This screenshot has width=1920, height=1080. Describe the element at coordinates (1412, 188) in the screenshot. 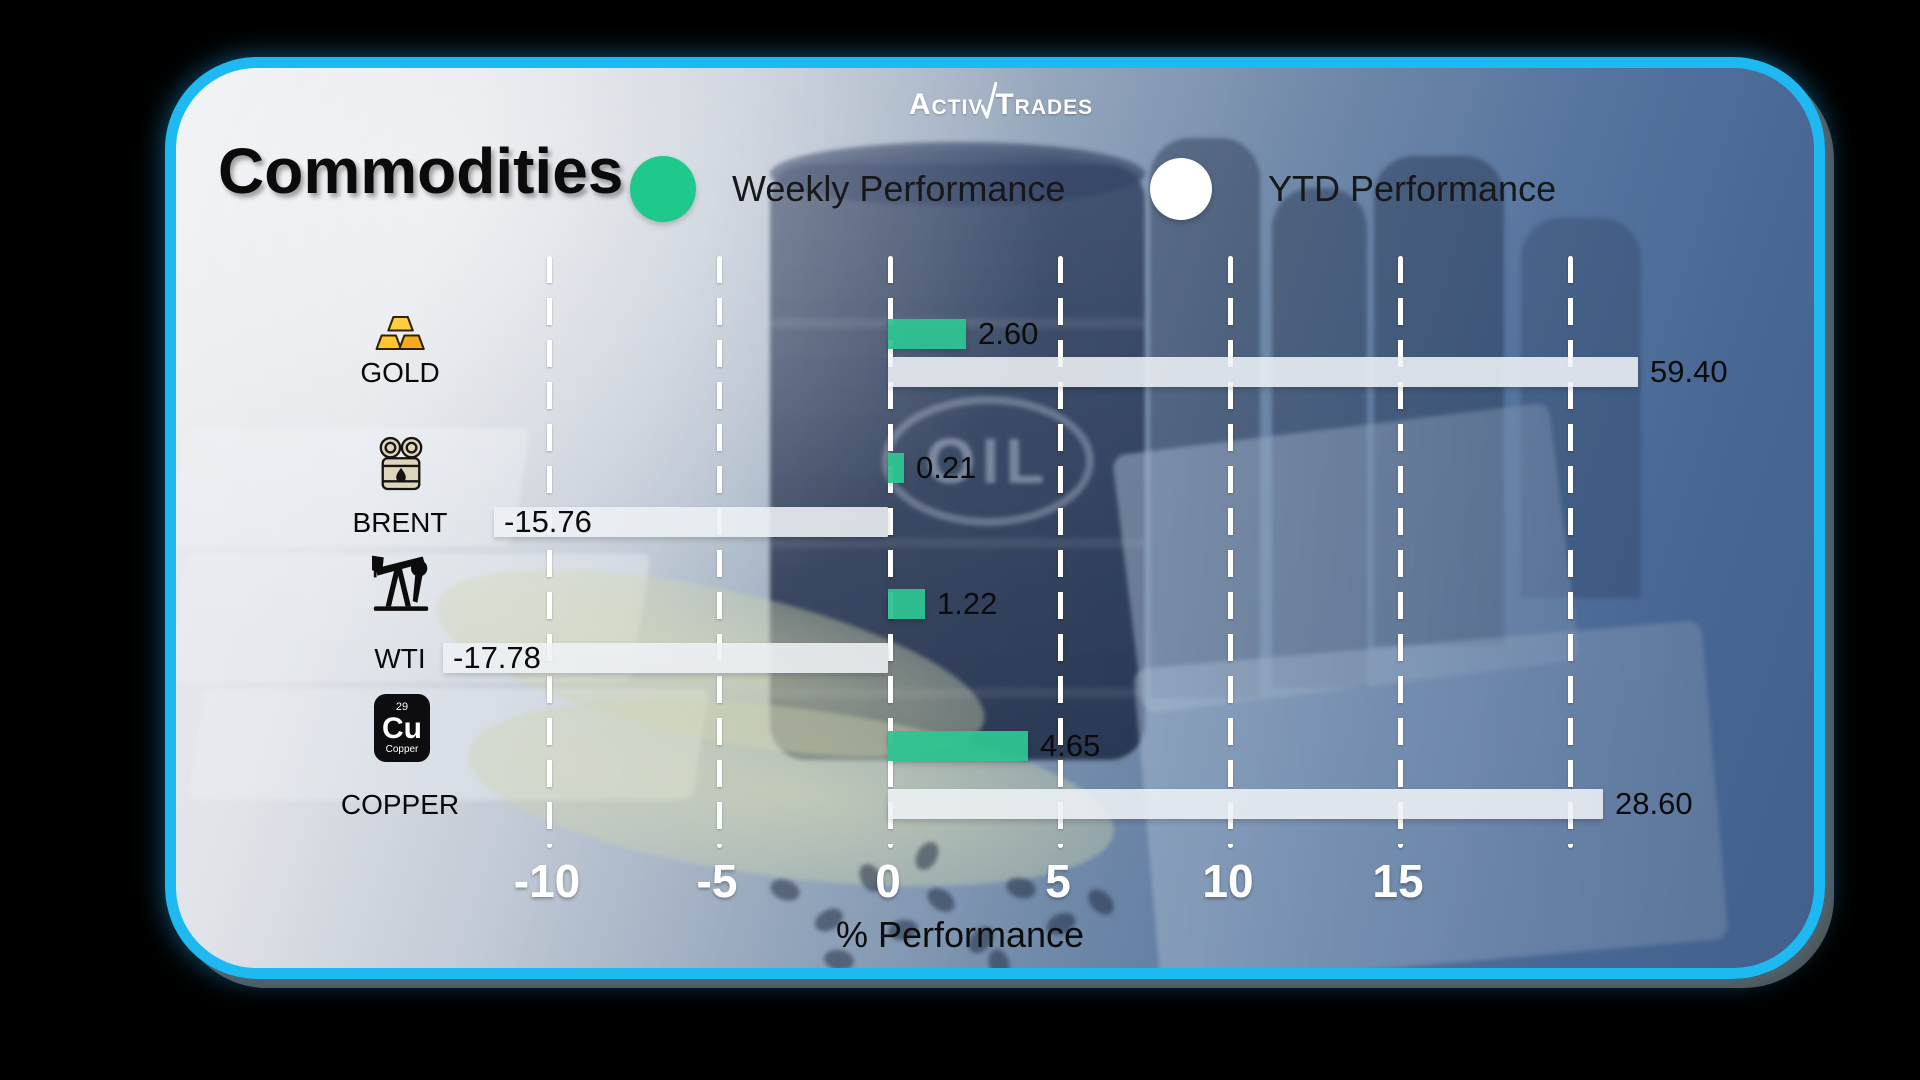

I see `ytd-legend-label: YTD Performance` at that location.